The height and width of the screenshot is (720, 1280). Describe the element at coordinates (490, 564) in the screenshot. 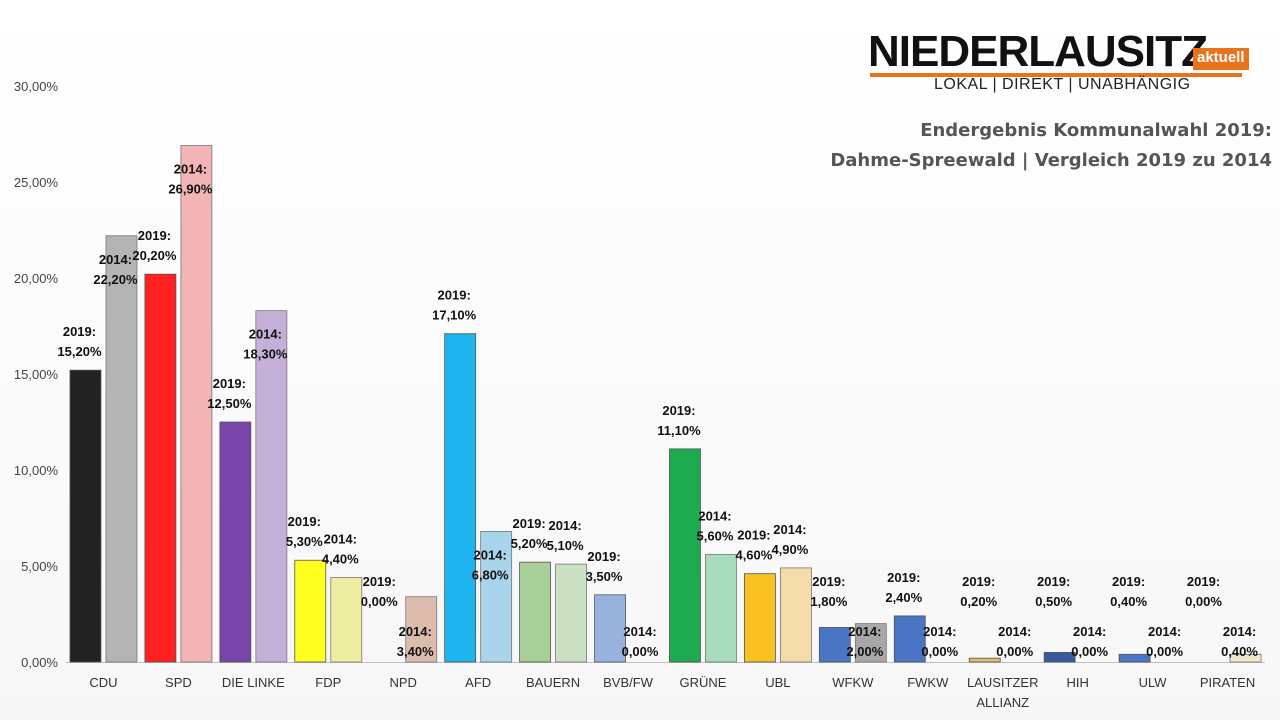

I see `data-label-2014: 2014: 6,80%` at that location.